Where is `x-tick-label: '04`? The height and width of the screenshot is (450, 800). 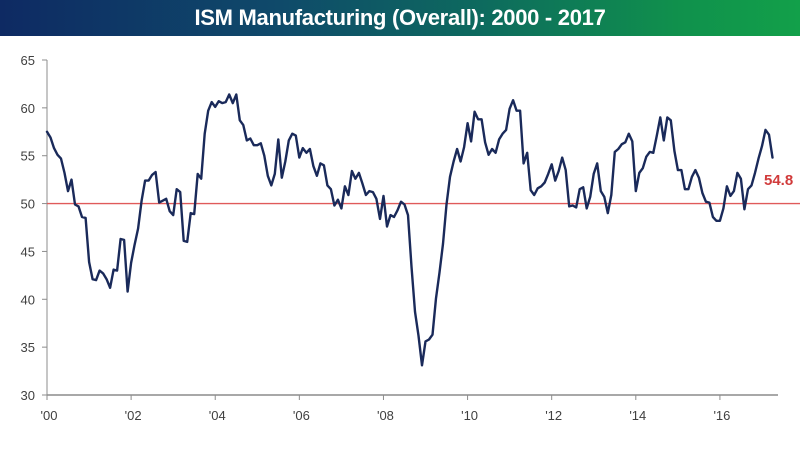 x-tick-label: '04 is located at coordinates (217, 415).